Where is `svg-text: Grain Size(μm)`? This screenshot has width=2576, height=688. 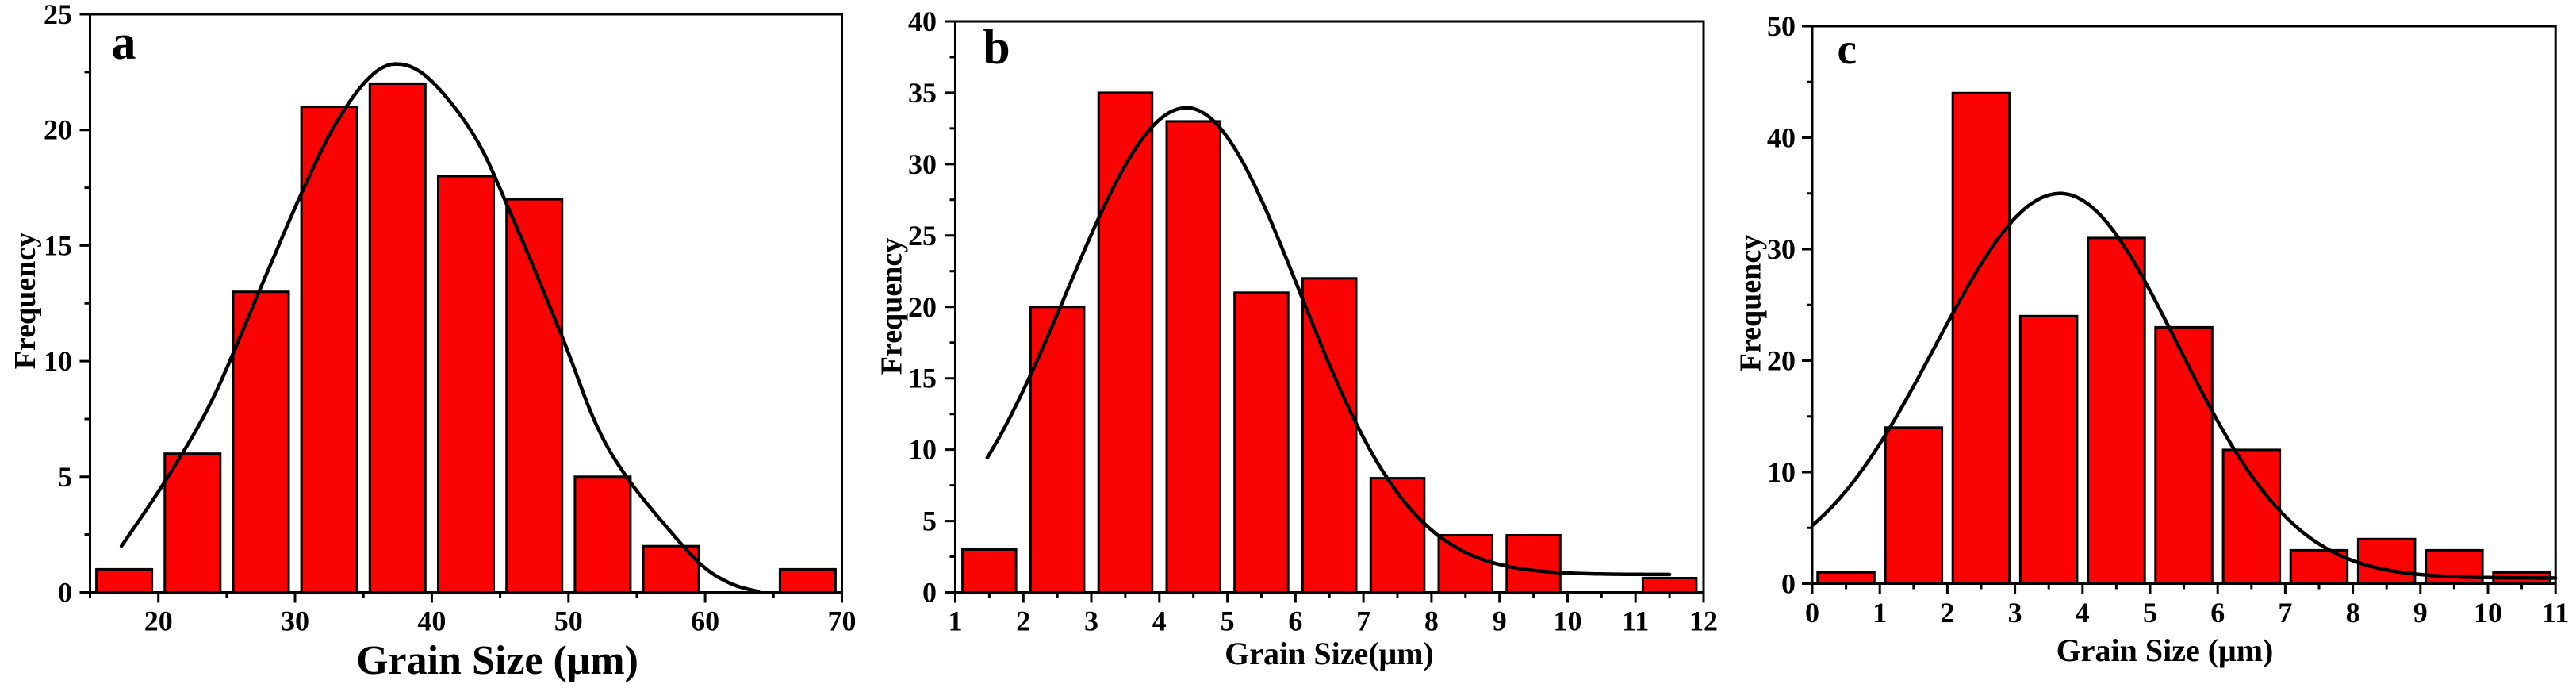
svg-text: Grain Size(μm) is located at coordinates (1329, 653).